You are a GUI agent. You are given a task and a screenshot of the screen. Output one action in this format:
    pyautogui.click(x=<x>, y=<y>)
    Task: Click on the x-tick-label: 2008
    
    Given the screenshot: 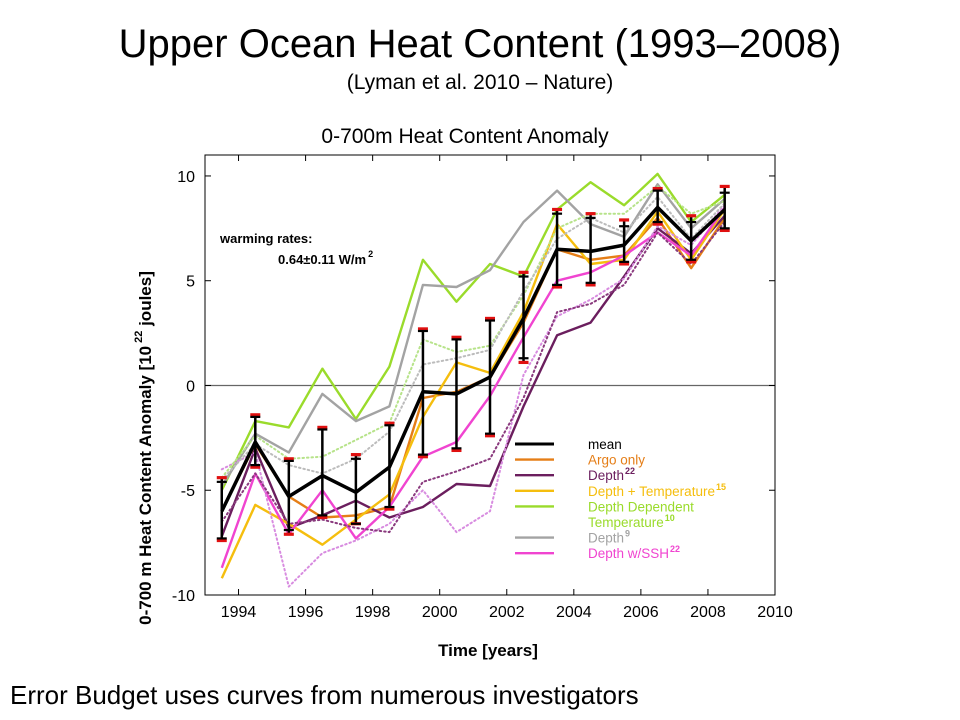 What is the action you would take?
    pyautogui.click(x=708, y=612)
    